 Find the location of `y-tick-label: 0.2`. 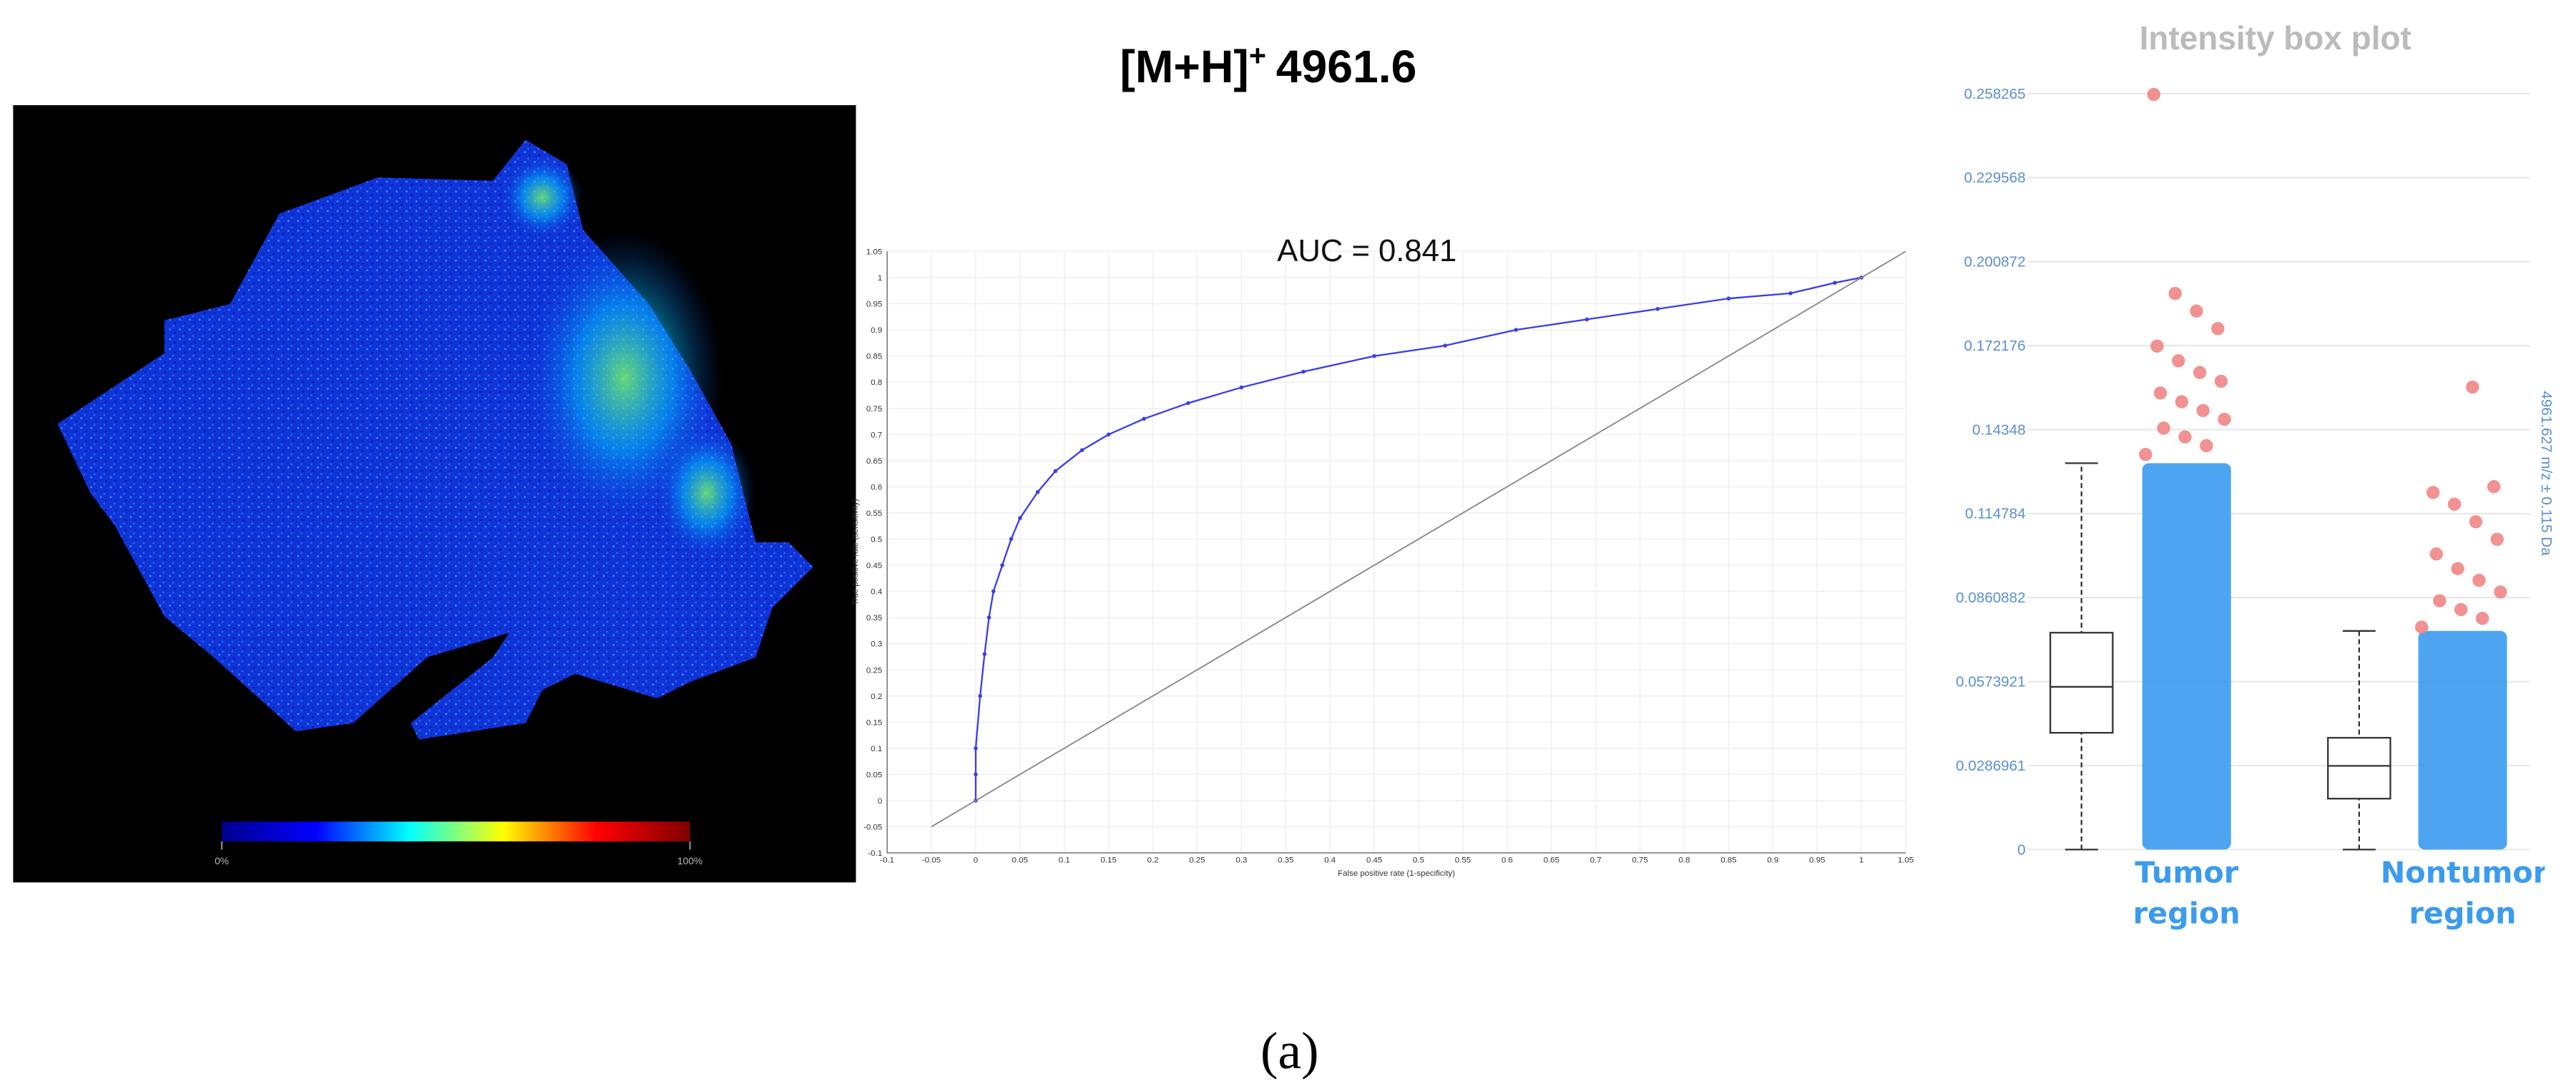

y-tick-label: 0.2 is located at coordinates (876, 697).